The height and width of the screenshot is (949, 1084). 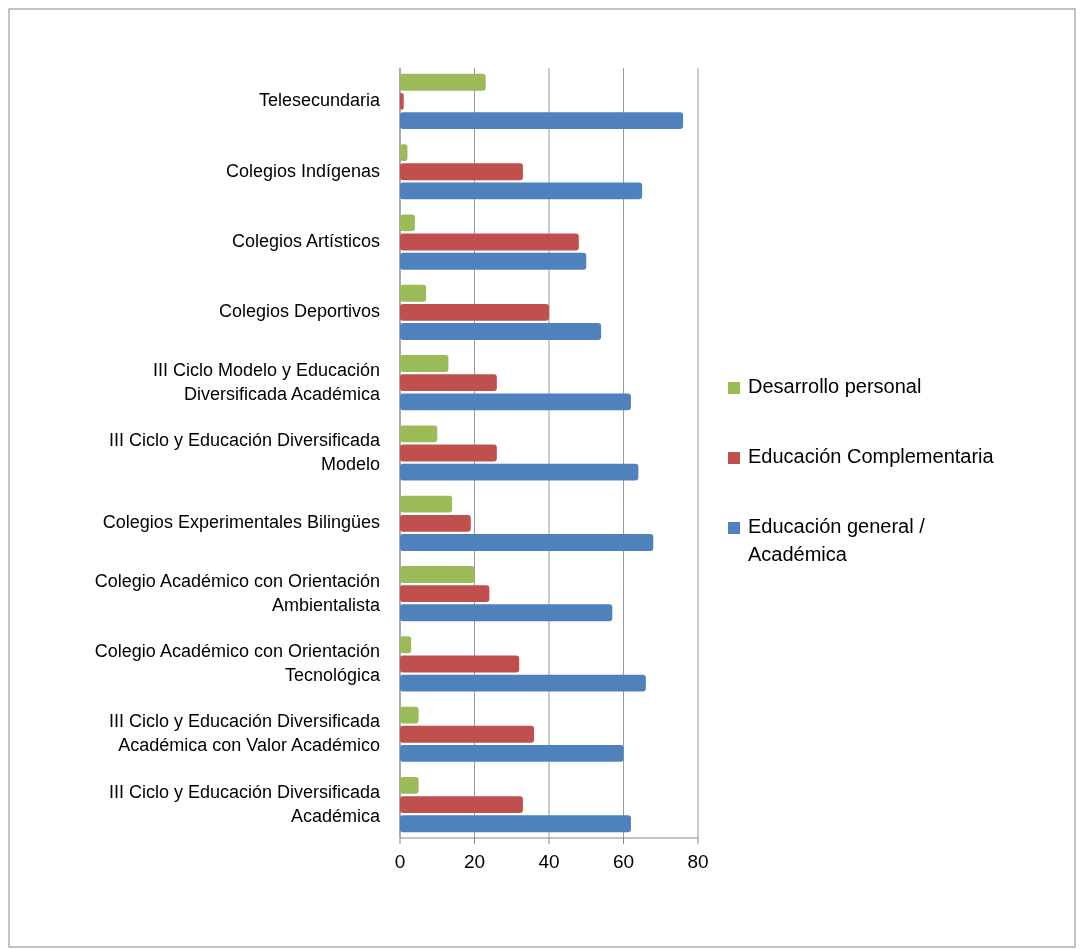 I want to click on legend-label: Desarrollo personal, so click(x=835, y=386).